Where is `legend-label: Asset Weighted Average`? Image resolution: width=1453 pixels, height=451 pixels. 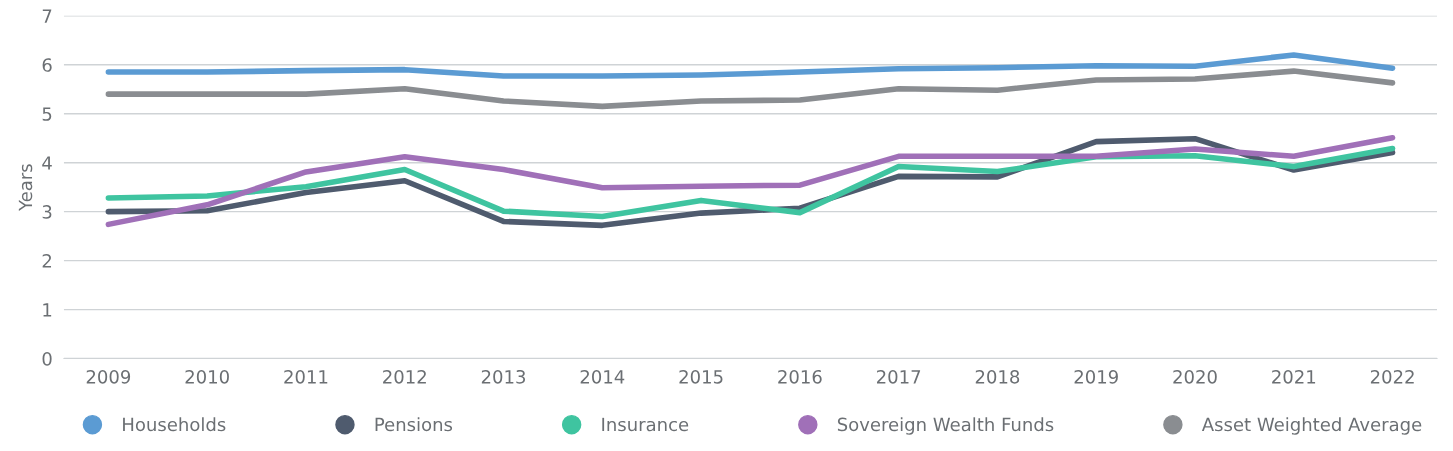 legend-label: Asset Weighted Average is located at coordinates (1311, 426).